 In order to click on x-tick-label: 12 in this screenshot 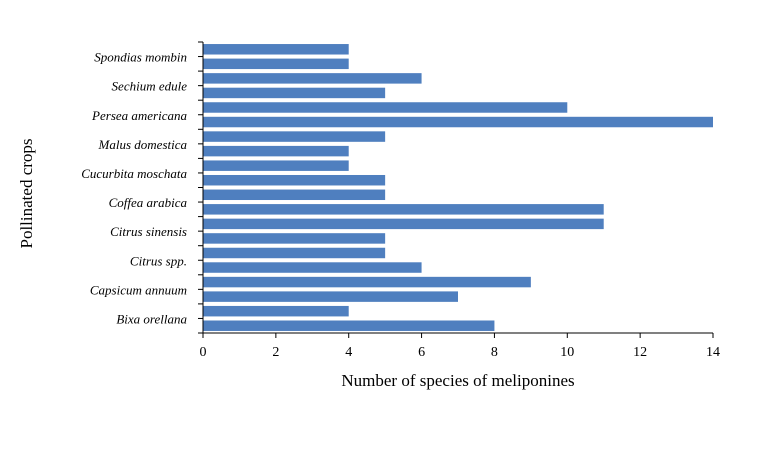, I will do `click(640, 352)`.